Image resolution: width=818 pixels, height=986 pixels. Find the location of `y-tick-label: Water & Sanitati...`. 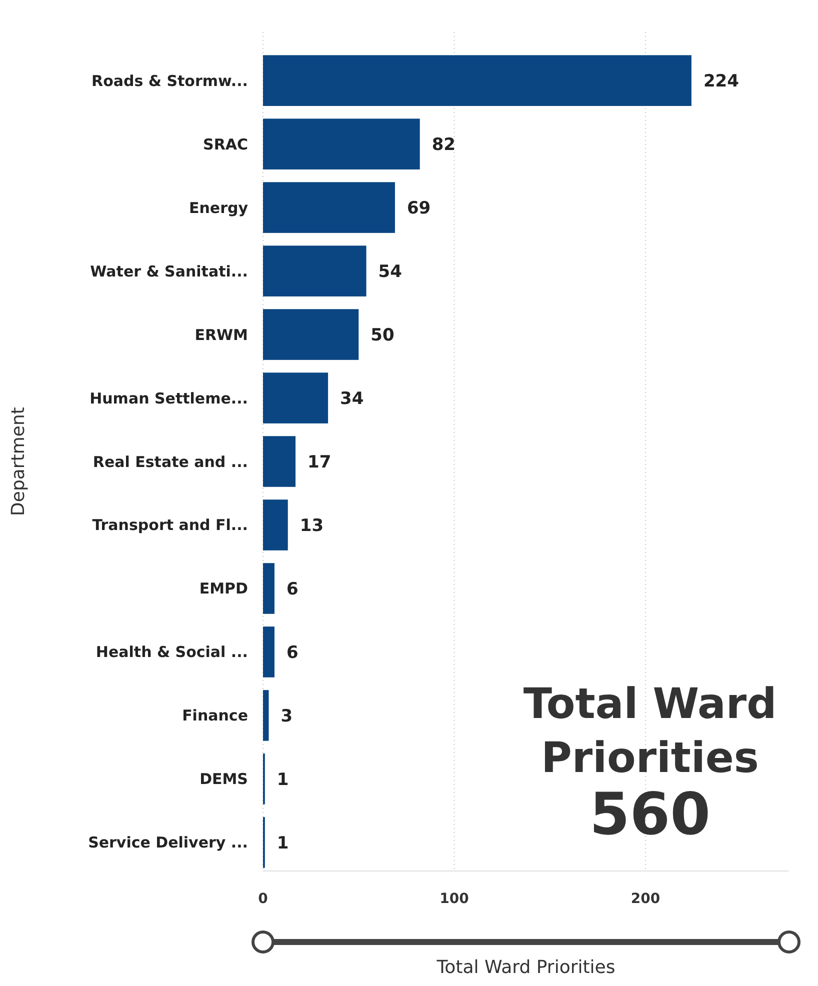

y-tick-label: Water & Sanitati... is located at coordinates (169, 271).